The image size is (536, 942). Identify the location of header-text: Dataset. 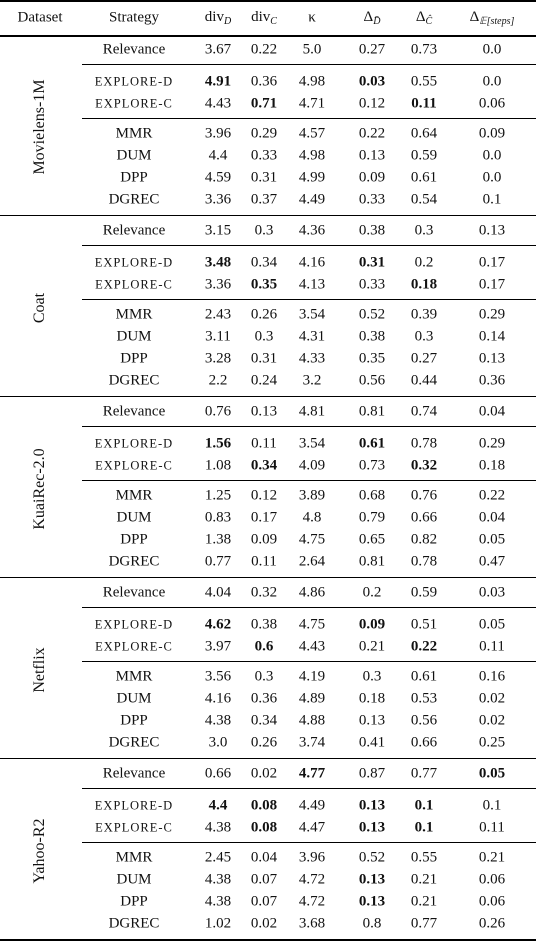
(40, 17).